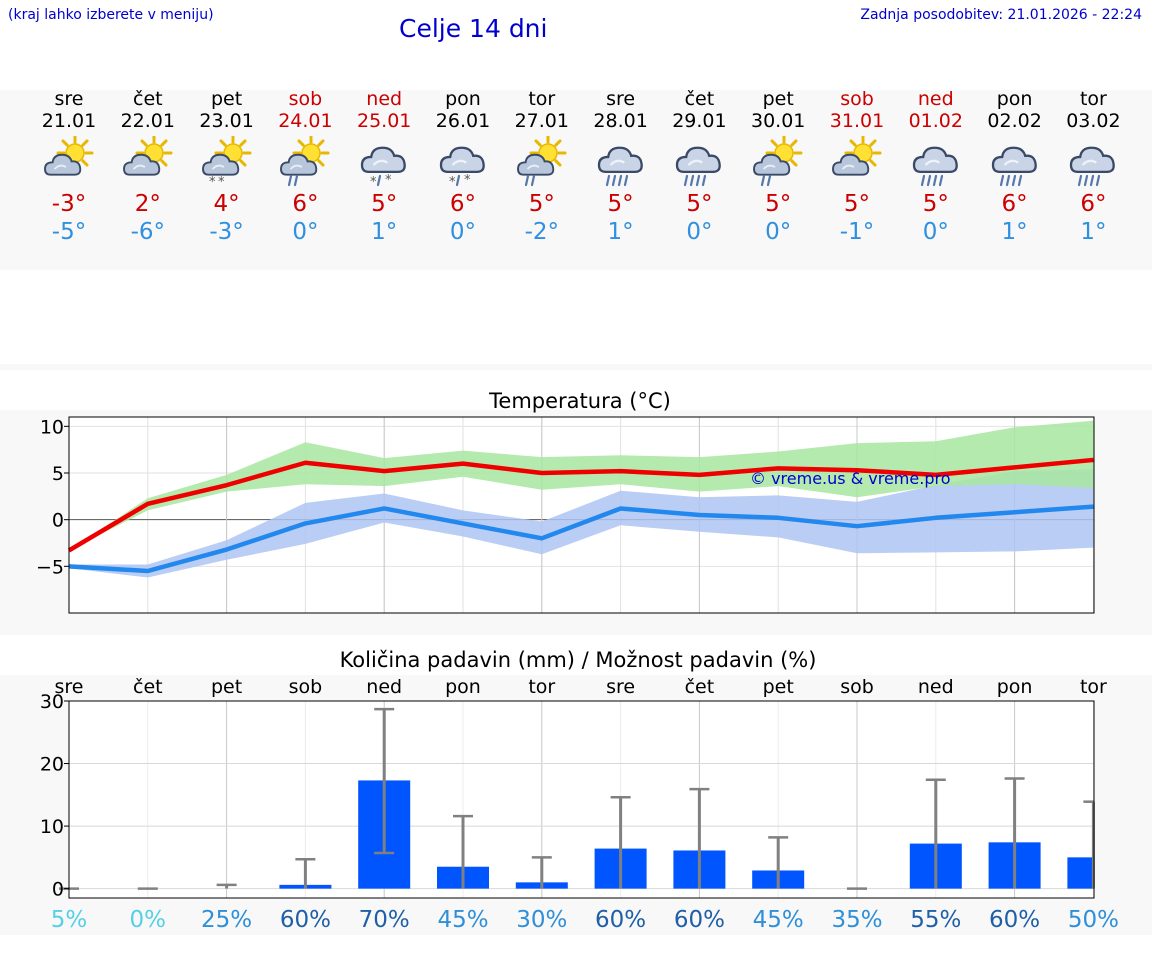 This screenshot has height=975, width=1152. What do you see at coordinates (69, 920) in the screenshot?
I see `precipitation-probability: 5%` at bounding box center [69, 920].